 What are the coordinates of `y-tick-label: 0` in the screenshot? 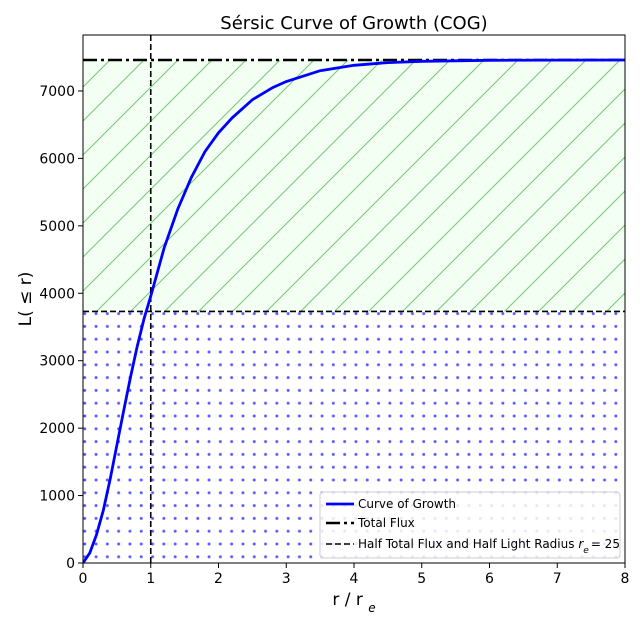 It's located at (70, 564).